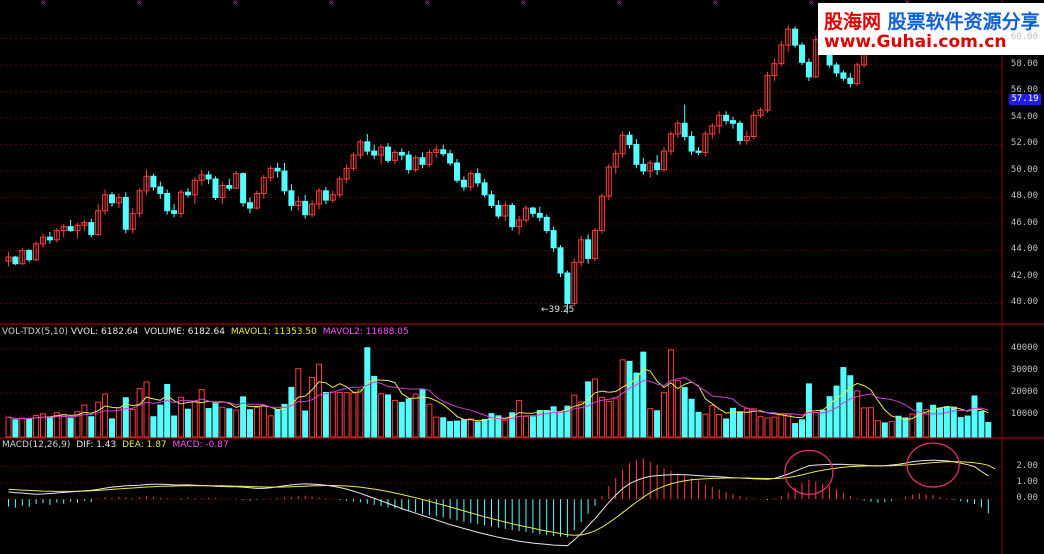 The image size is (1044, 554). Describe the element at coordinates (35, 332) in the screenshot. I see `vol-indicator-name: VOL-TDX(5,10)` at that location.